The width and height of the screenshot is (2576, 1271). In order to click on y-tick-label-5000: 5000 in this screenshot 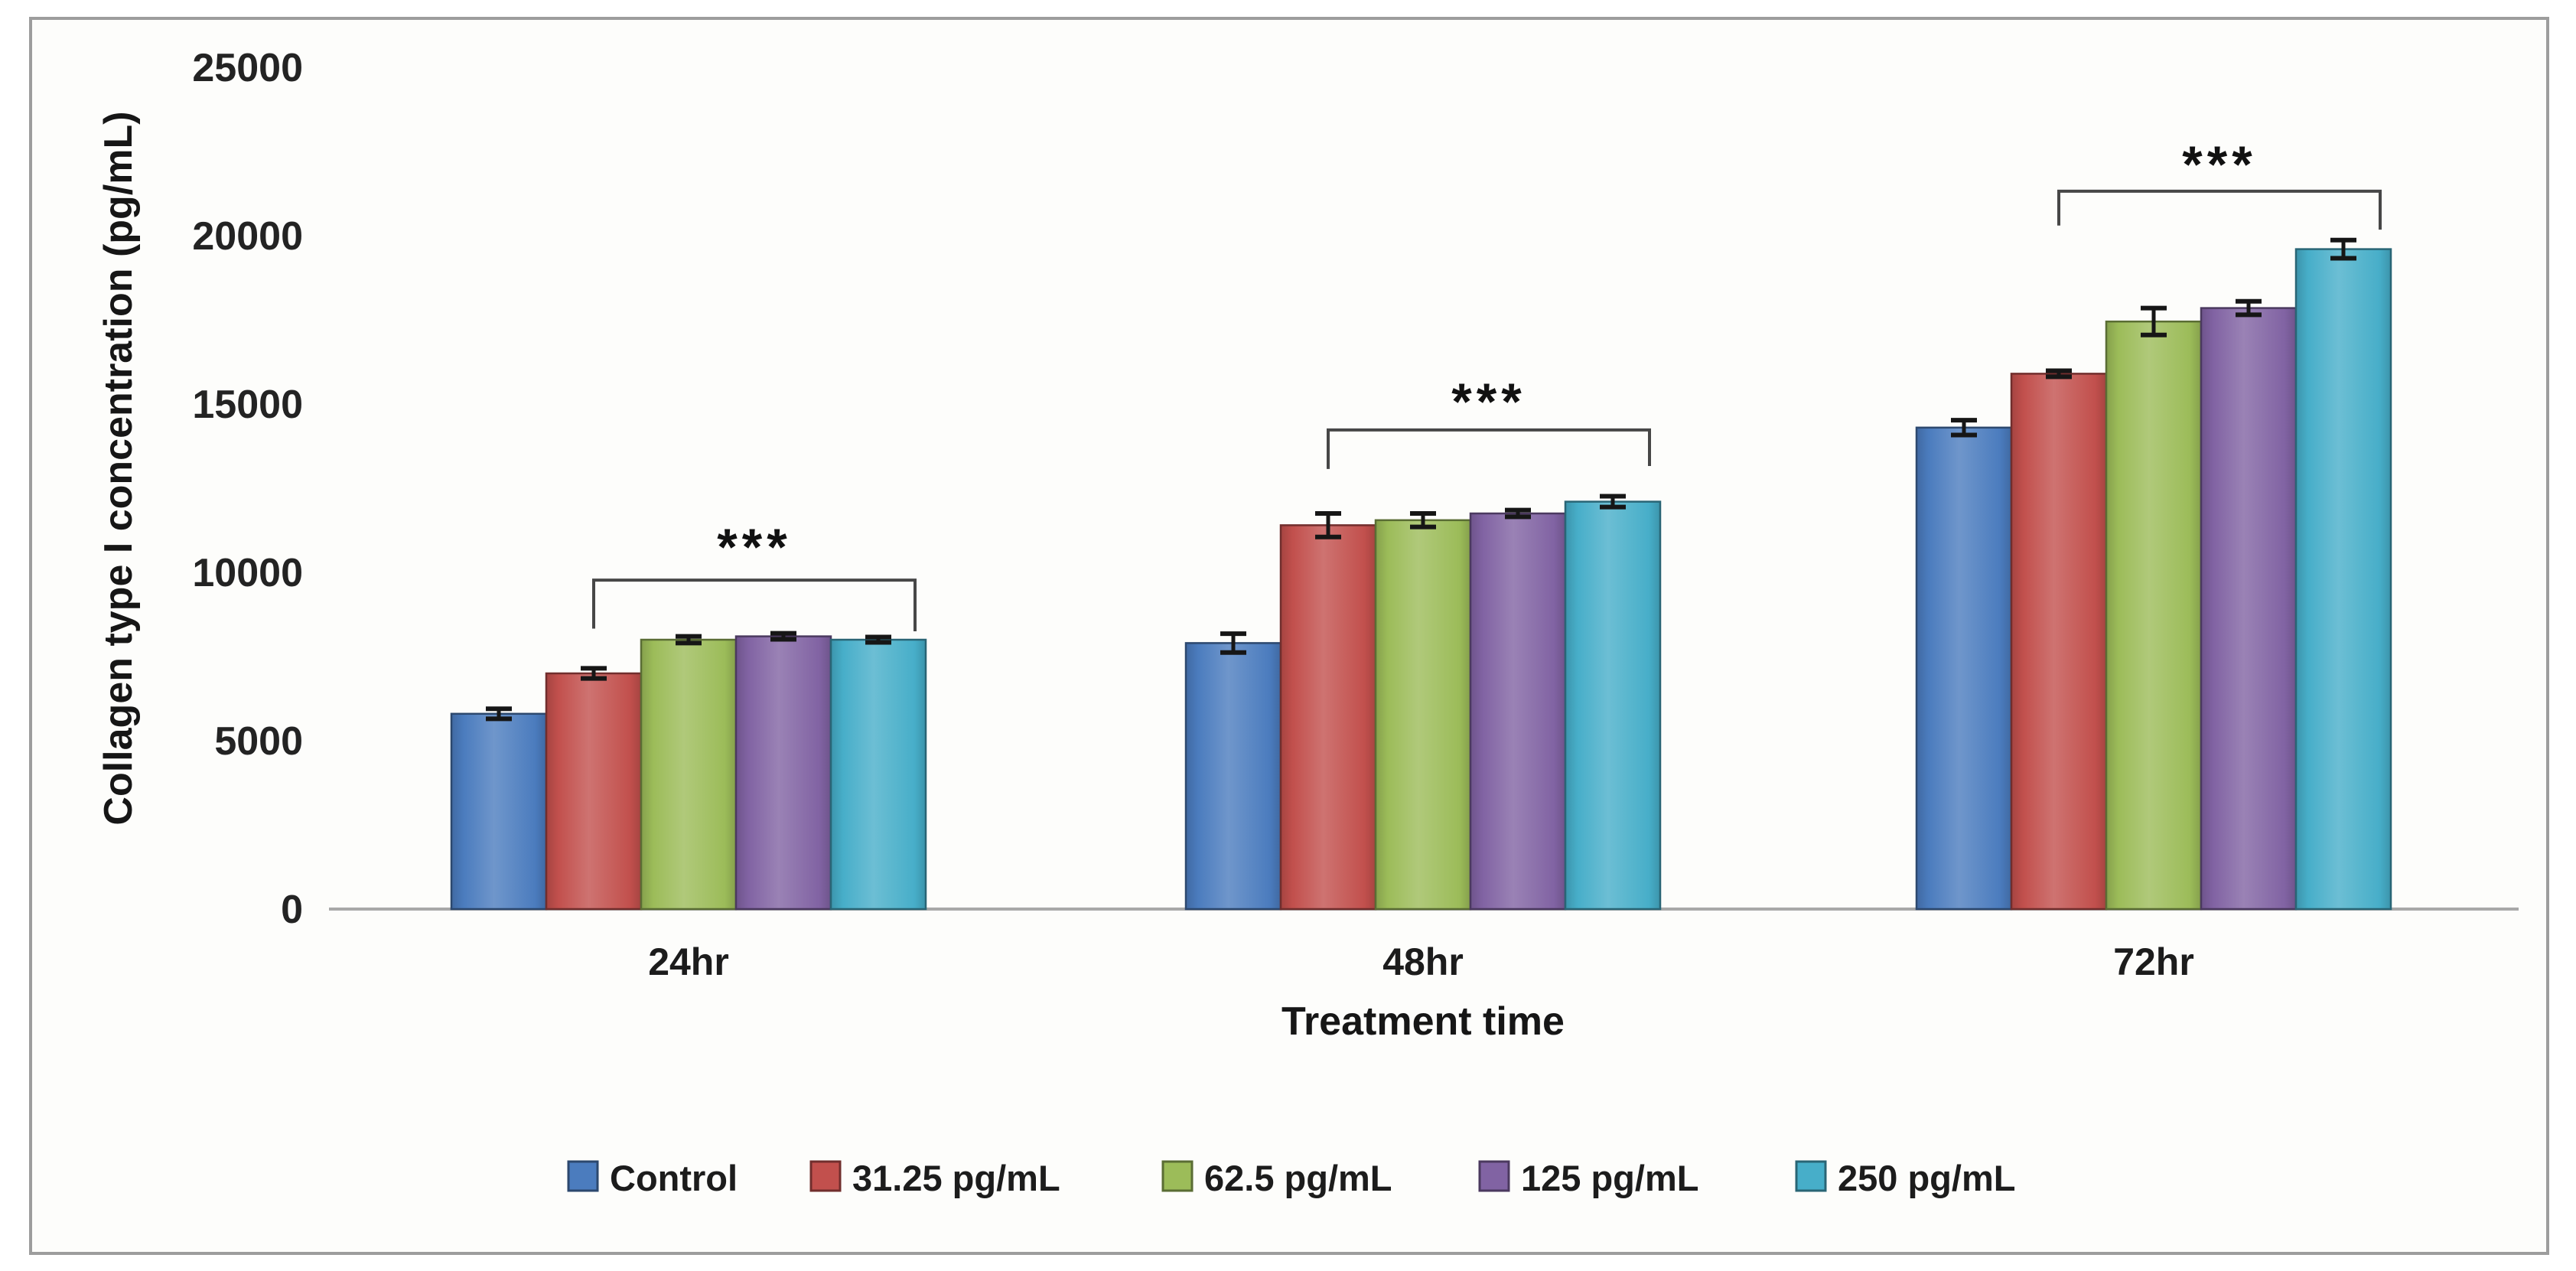, I will do `click(258, 741)`.